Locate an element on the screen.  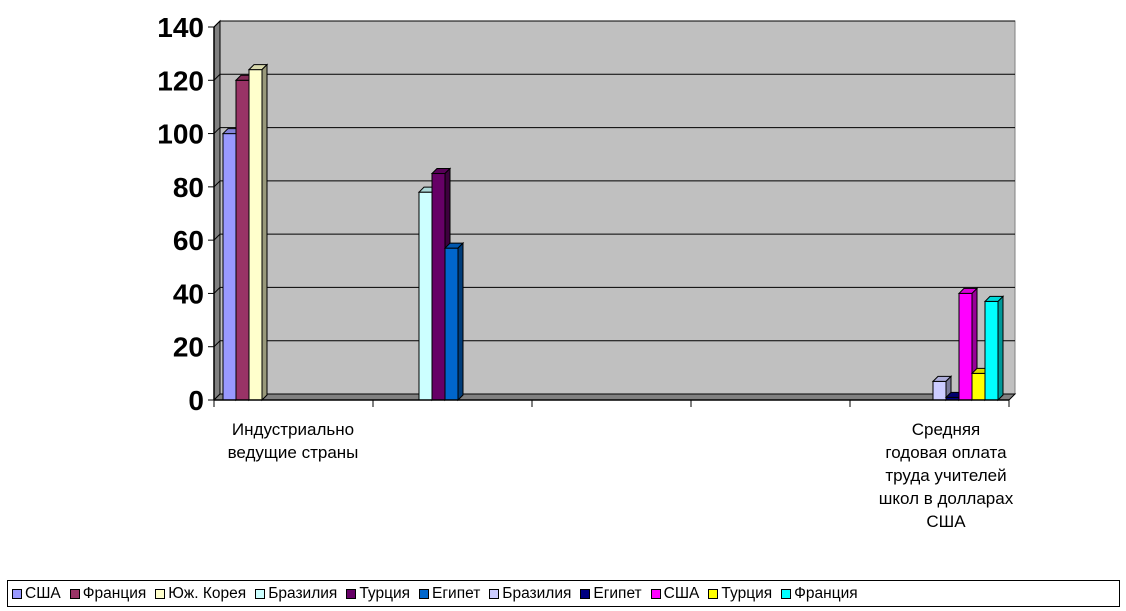
y-tick-label: 20 is located at coordinates (188, 347).